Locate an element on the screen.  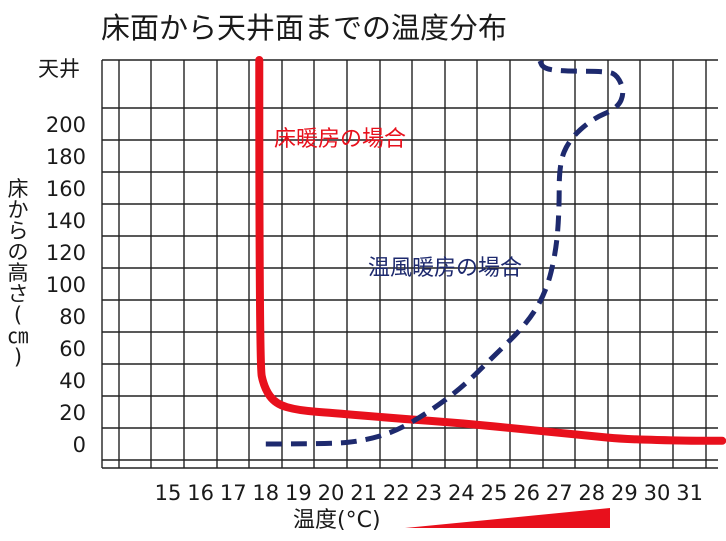
series-label-floor-heating: 床暖房の場合 is located at coordinates (340, 139).